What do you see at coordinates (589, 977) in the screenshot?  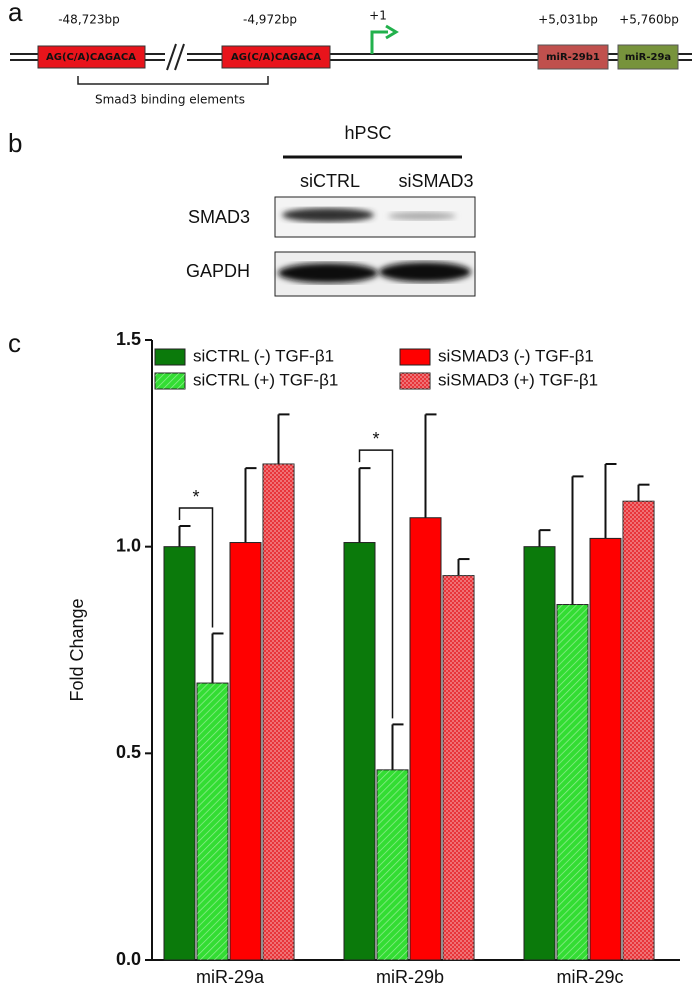 I see `x-tick-label: miR-29c` at bounding box center [589, 977].